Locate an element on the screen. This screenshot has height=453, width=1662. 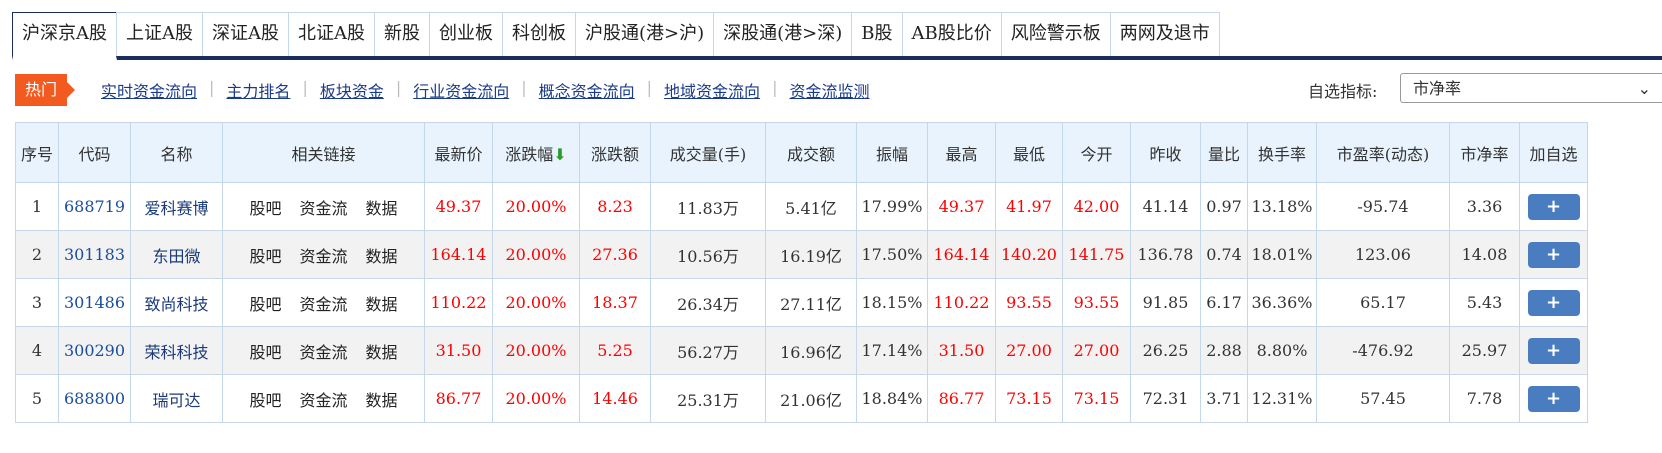
column-header-16: 市盈率(动态) is located at coordinates (1383, 152).